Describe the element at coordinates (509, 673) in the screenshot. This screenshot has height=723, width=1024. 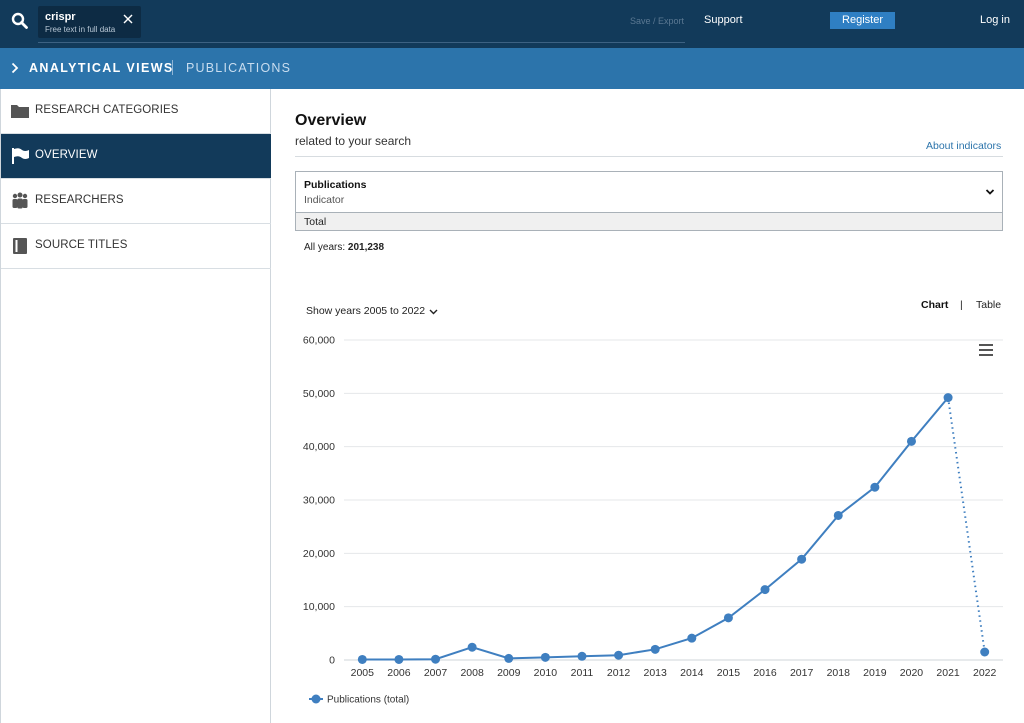
I see `x-tick-label: 2009` at that location.